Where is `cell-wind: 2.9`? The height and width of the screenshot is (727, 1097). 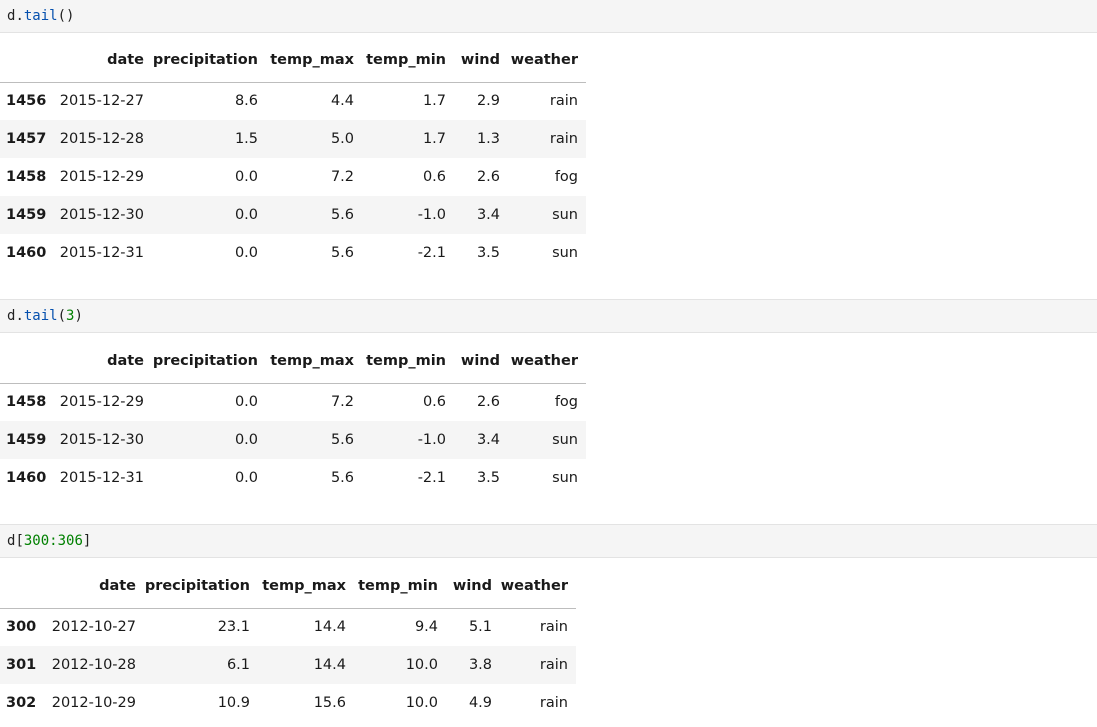 cell-wind: 2.9 is located at coordinates (488, 101).